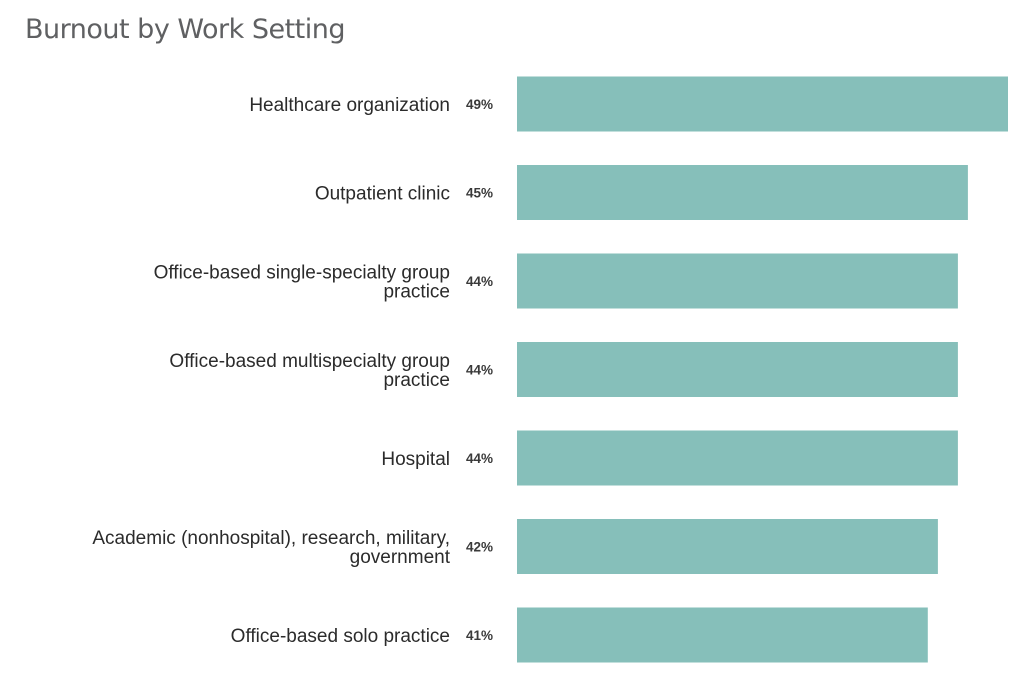 The width and height of the screenshot is (1022, 693). What do you see at coordinates (479, 458) in the screenshot?
I see `value-label-5: 44%` at bounding box center [479, 458].